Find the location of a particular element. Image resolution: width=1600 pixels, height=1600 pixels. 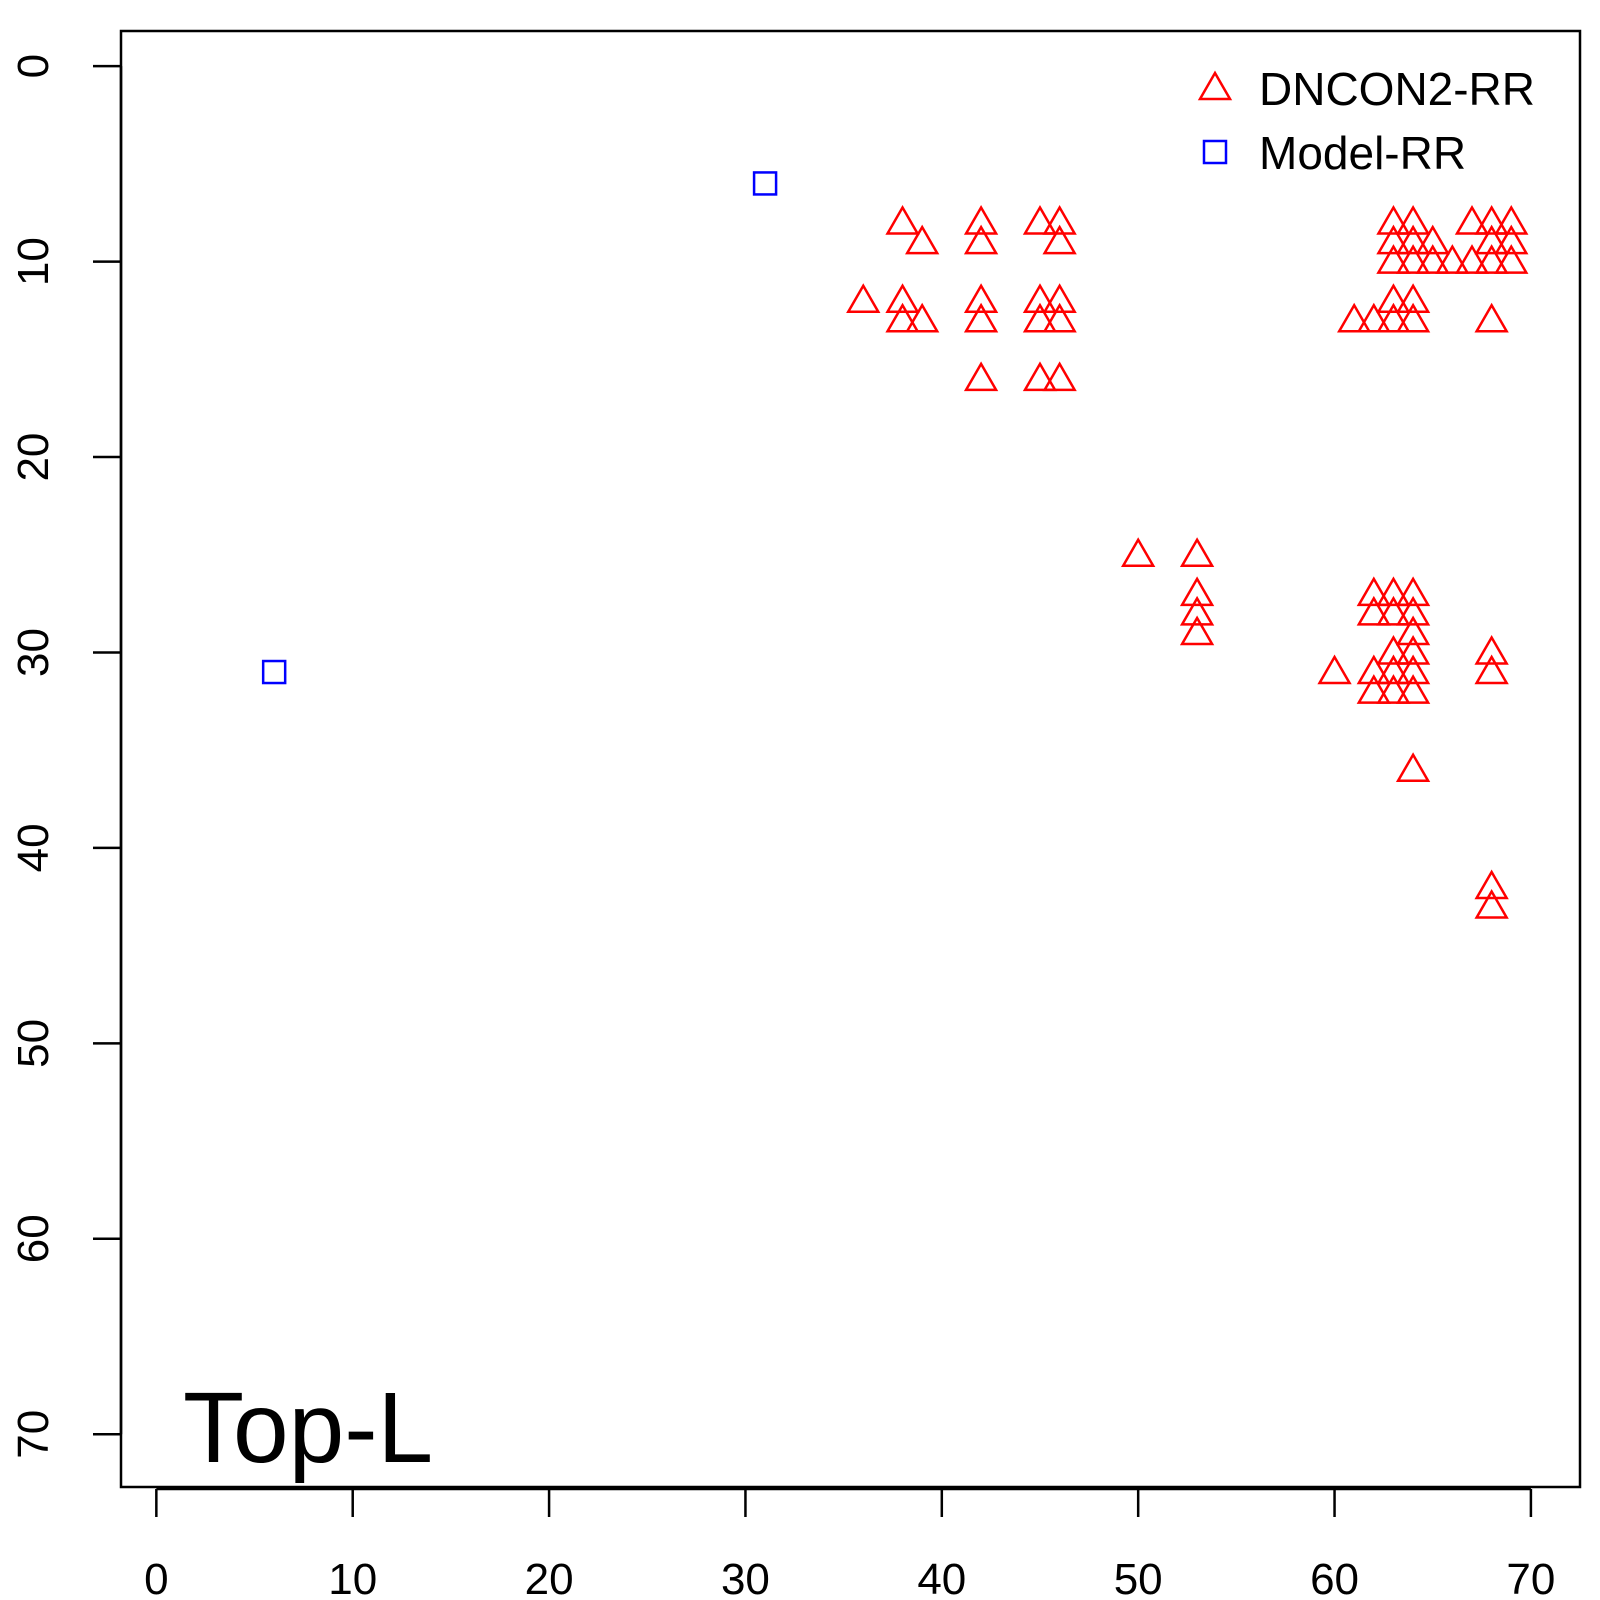

x-axis: 0 10 20 30 40 50 60 70 is located at coordinates (849, 1543).